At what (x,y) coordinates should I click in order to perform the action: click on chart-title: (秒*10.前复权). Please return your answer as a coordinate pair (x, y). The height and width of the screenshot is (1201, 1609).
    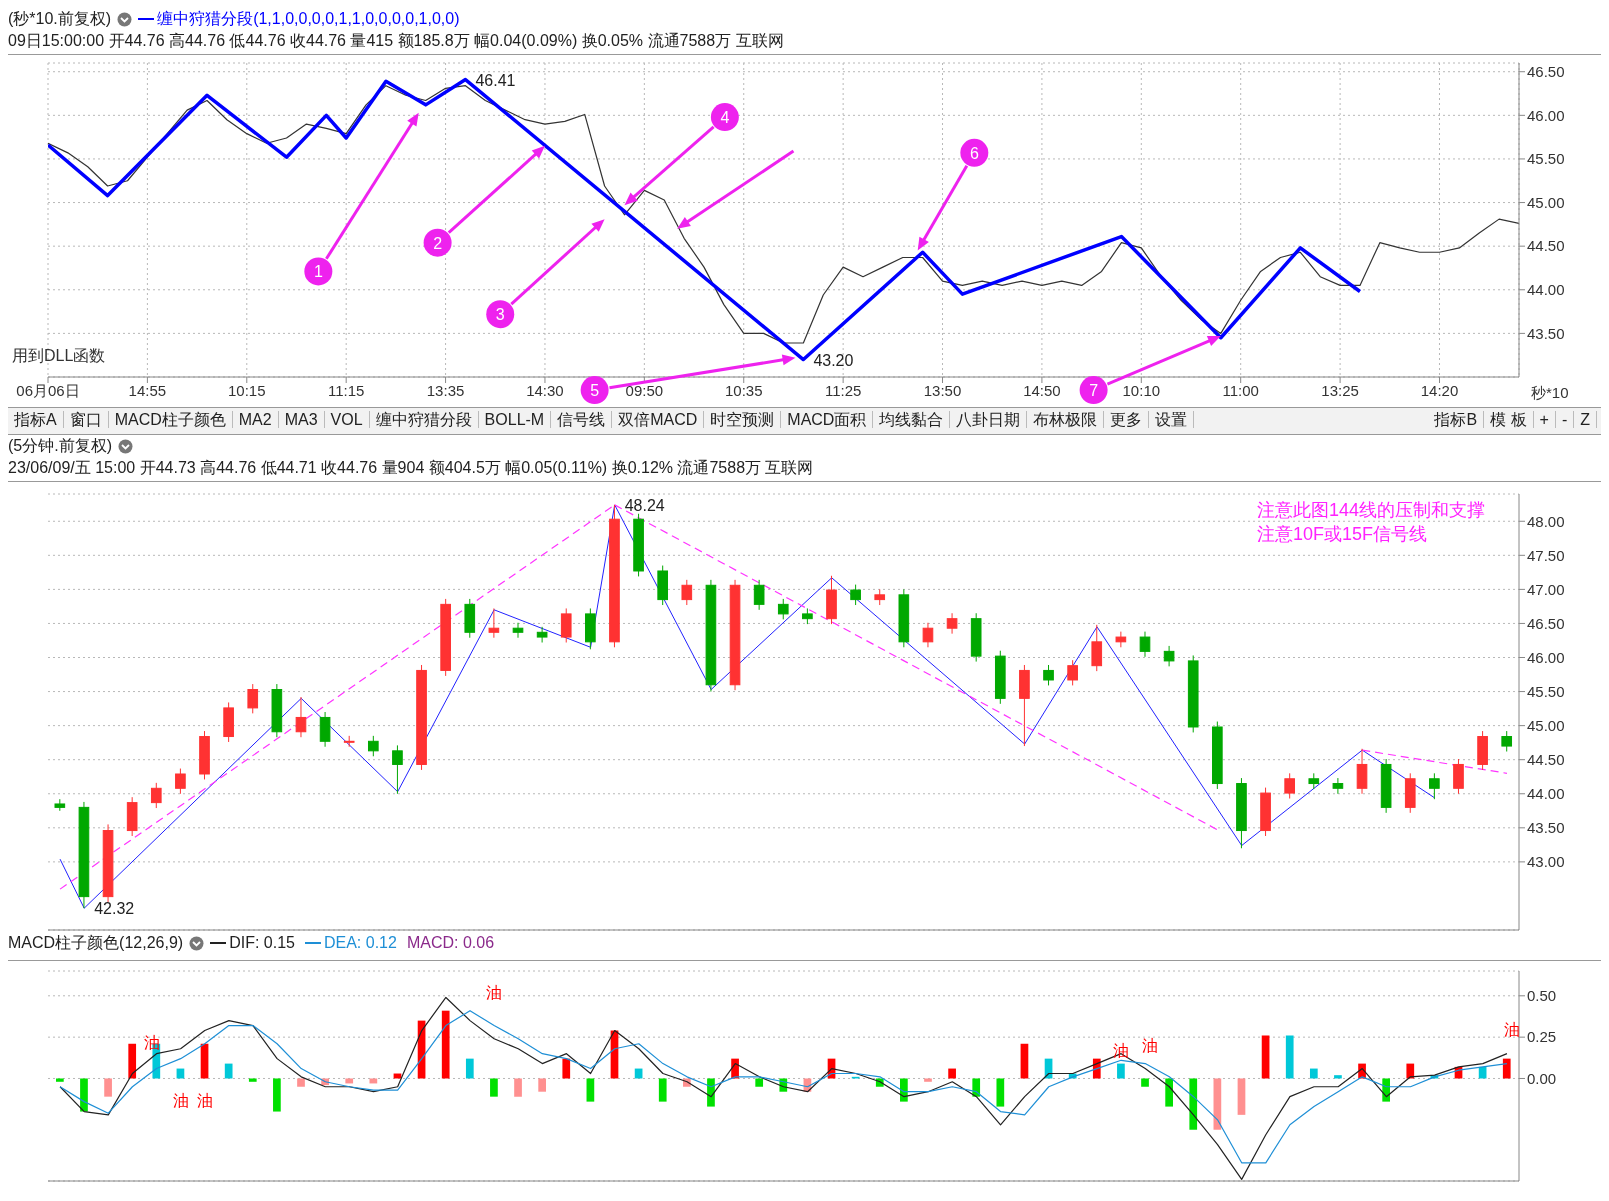
    Looking at the image, I should click on (60, 18).